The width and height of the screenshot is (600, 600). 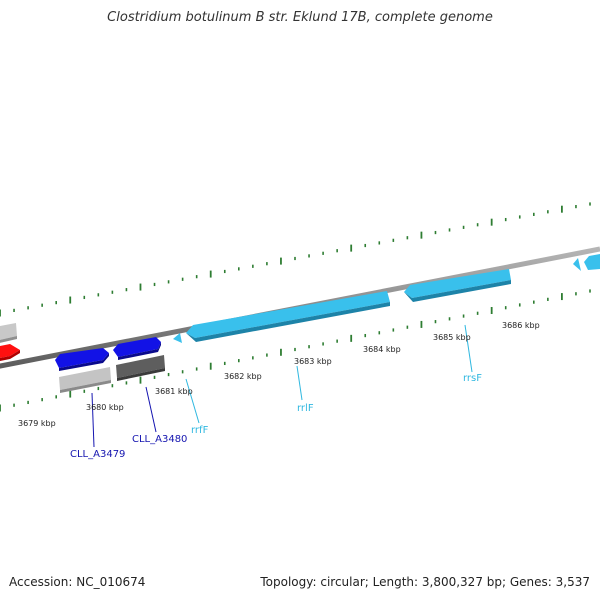 What do you see at coordinates (8, 332) in the screenshot?
I see `feature-gray-light-left` at bounding box center [8, 332].